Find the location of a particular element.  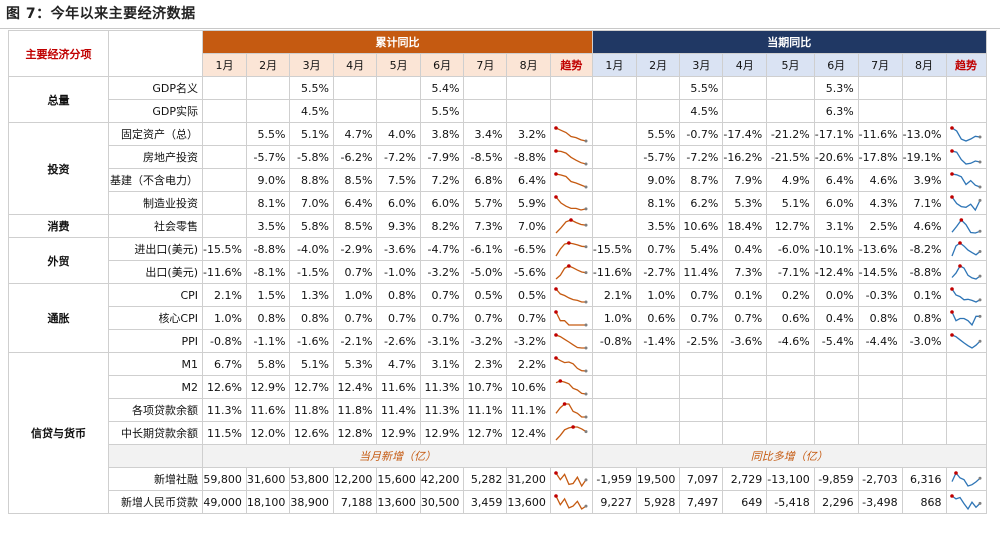

cum-value-8: 10.6% is located at coordinates (528, 387).